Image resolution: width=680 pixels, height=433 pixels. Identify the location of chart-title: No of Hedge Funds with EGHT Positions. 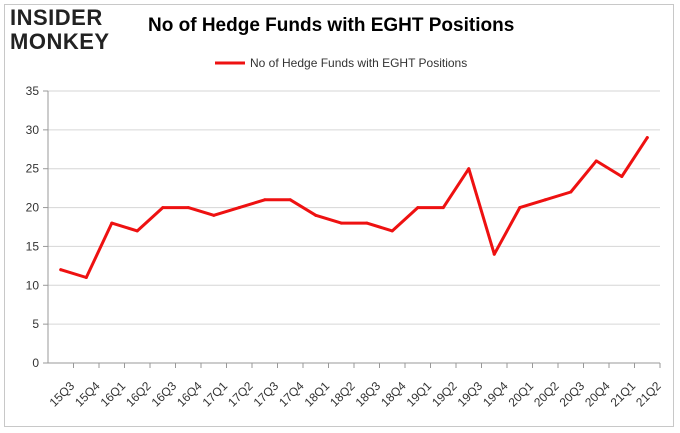
(331, 25).